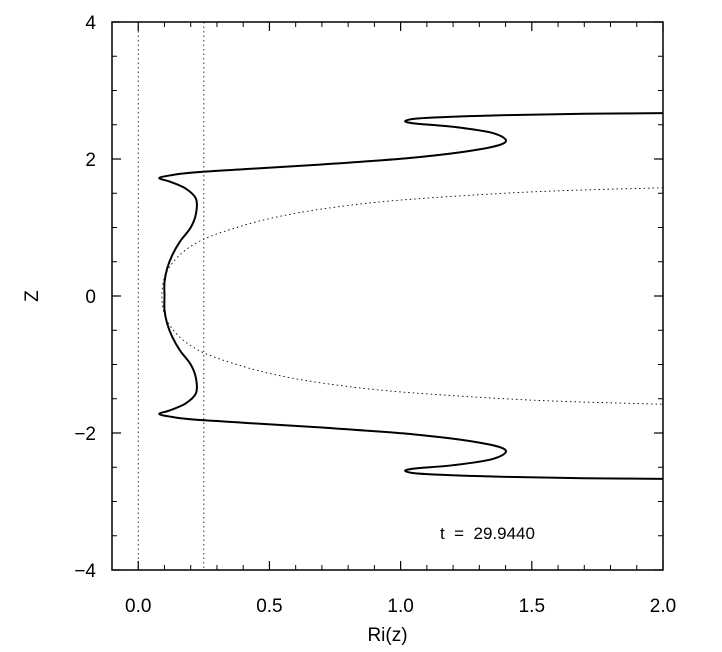 The width and height of the screenshot is (722, 652). I want to click on x-tick-label: 0.0, so click(138, 606).